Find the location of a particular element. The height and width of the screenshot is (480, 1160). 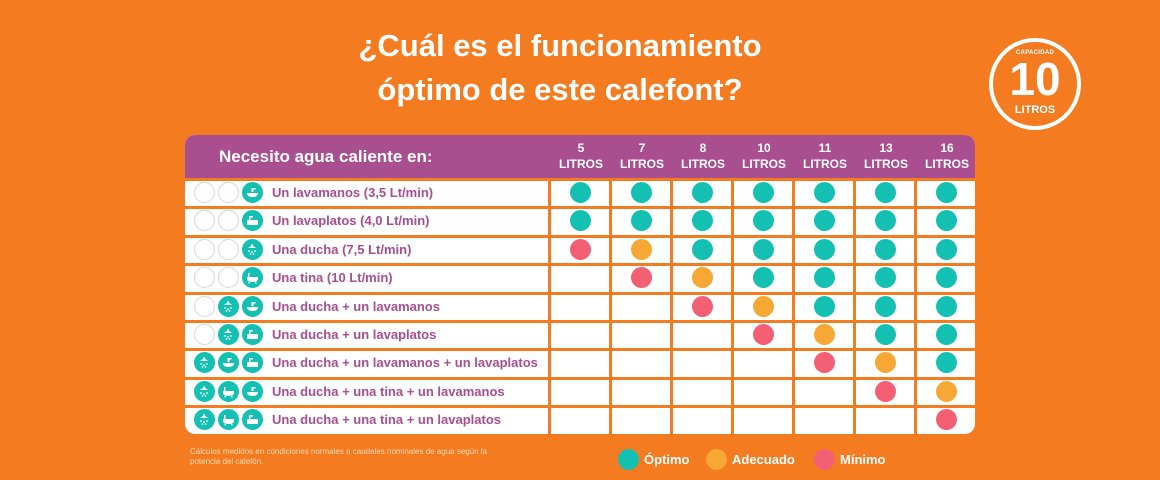

row-label: Una ducha (7,5 Lt/min) is located at coordinates (341, 249).